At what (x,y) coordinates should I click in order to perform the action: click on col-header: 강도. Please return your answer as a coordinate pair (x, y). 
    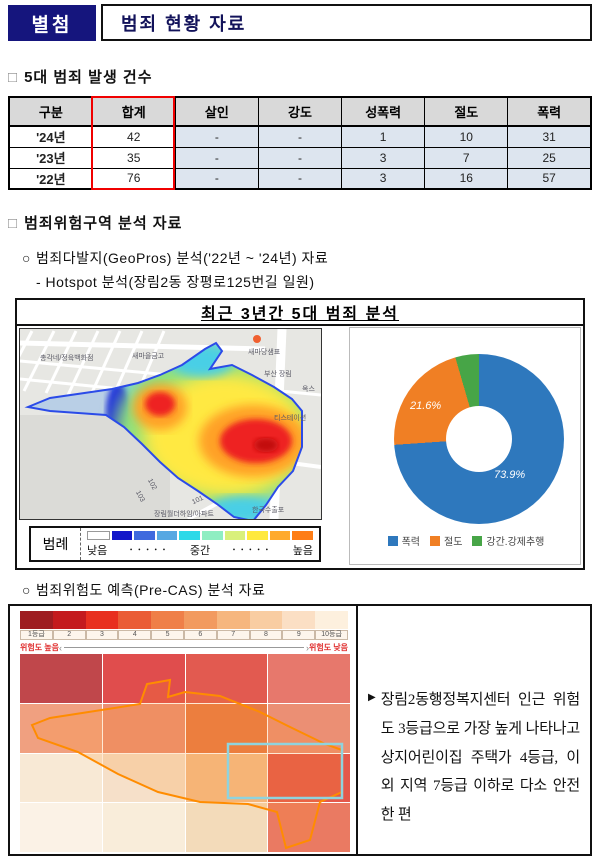
    Looking at the image, I should click on (300, 111).